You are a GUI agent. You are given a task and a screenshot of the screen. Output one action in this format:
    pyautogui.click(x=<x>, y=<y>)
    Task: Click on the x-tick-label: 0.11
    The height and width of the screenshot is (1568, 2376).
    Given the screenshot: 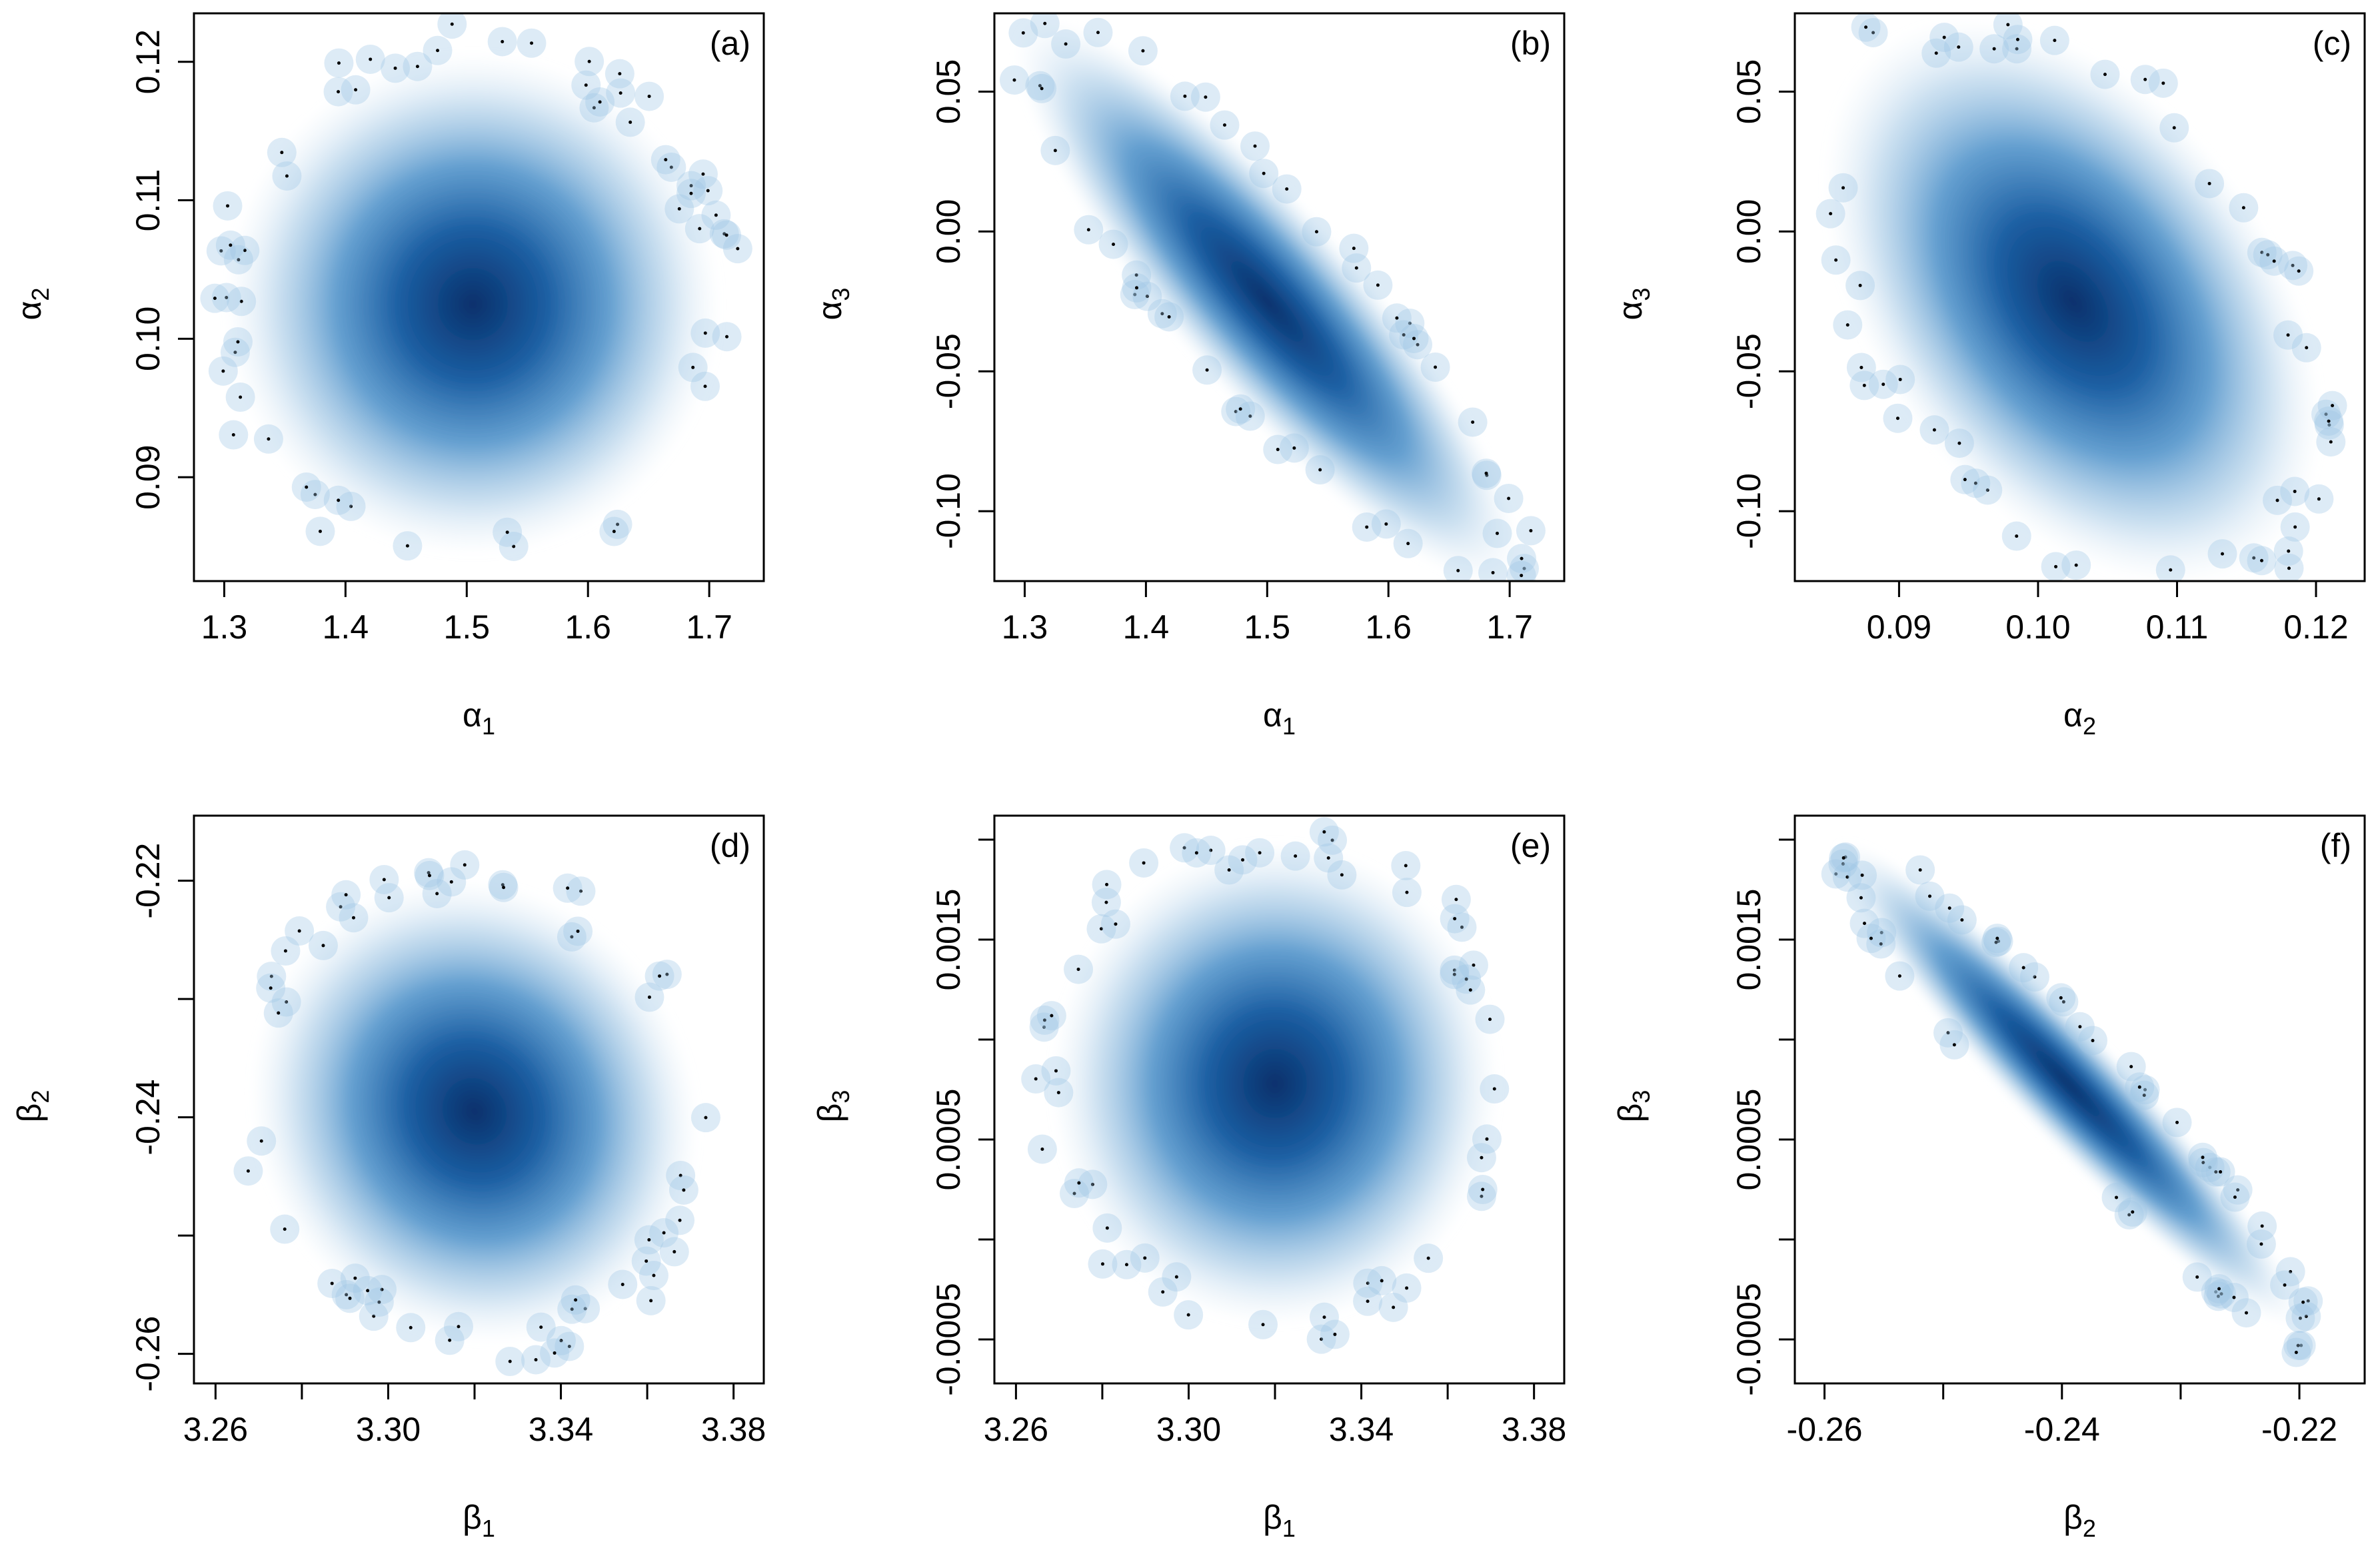 What is the action you would take?
    pyautogui.click(x=2177, y=627)
    